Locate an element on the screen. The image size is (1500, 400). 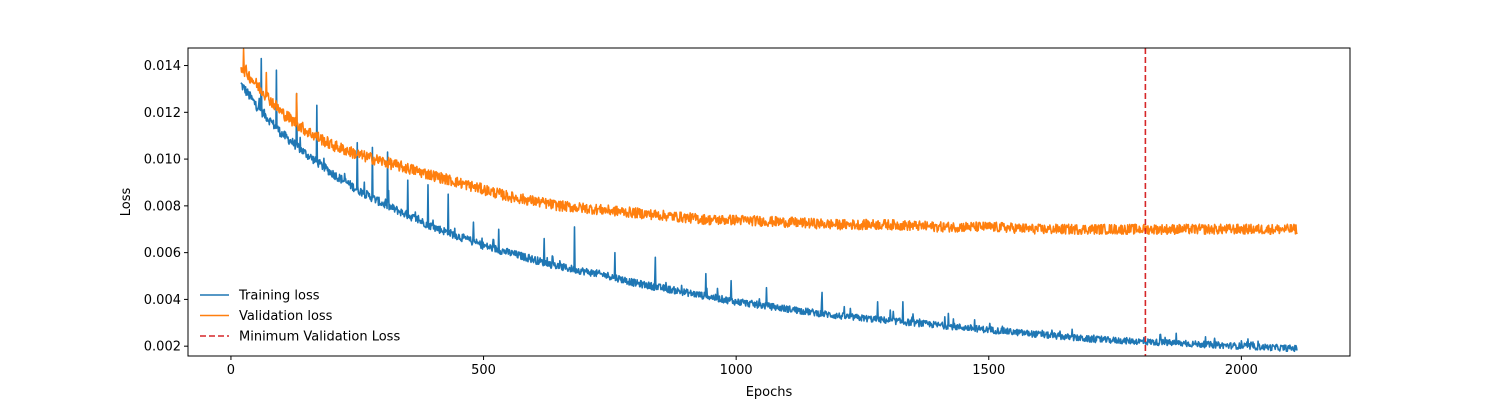
x-tick-label: 2000 is located at coordinates (1241, 370).